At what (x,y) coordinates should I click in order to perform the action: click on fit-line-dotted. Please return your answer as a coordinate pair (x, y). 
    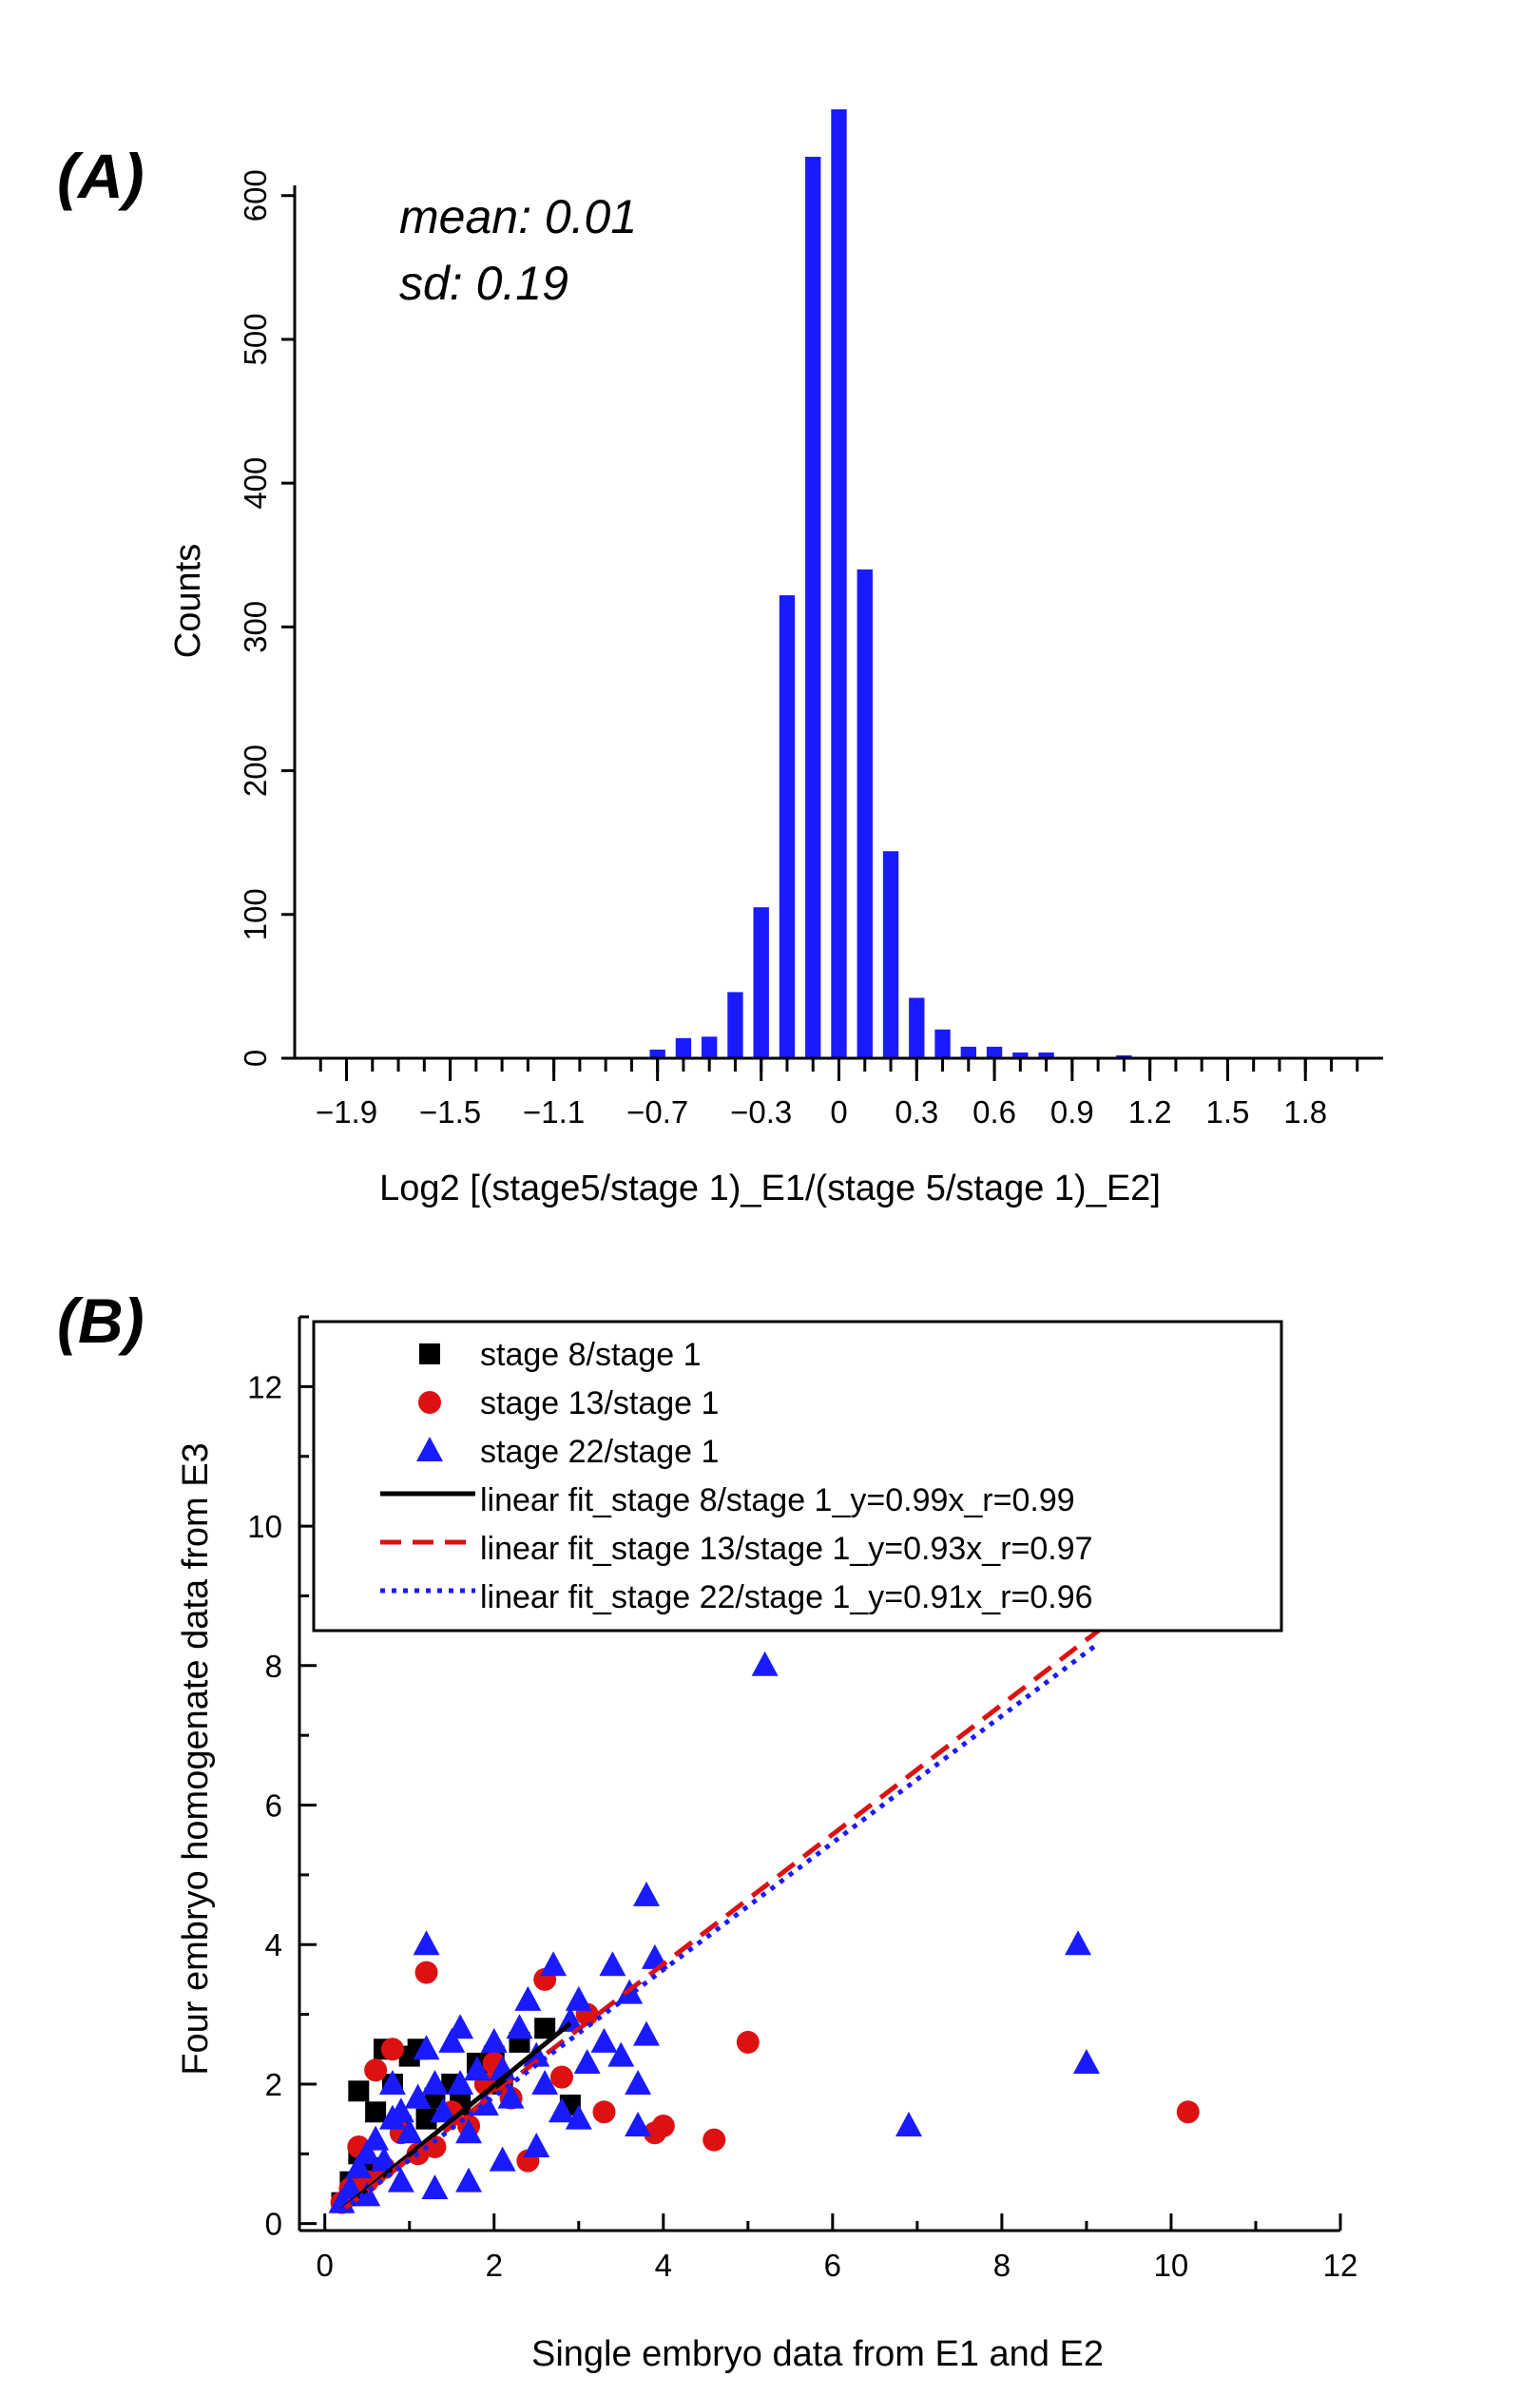
    Looking at the image, I should click on (718, 1928).